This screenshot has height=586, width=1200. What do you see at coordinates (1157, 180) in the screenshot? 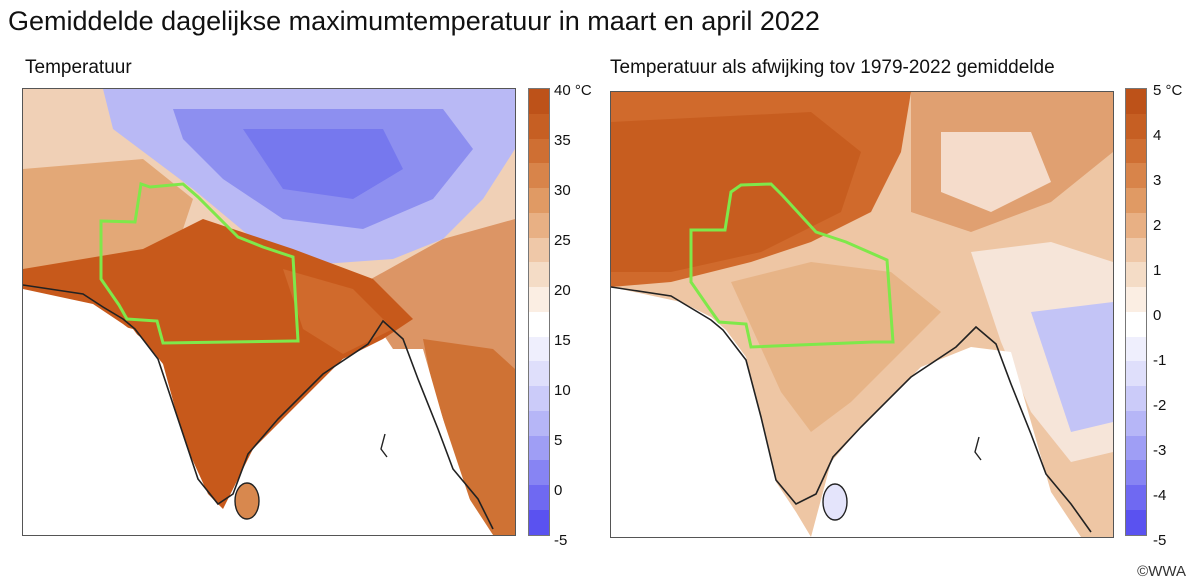
I see `colorbar-tick-label: 3` at bounding box center [1157, 180].